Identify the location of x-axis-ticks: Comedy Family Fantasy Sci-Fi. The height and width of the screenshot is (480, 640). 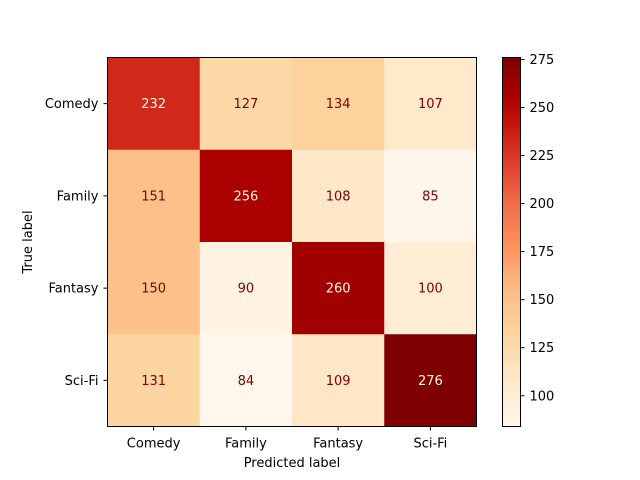
(287, 439).